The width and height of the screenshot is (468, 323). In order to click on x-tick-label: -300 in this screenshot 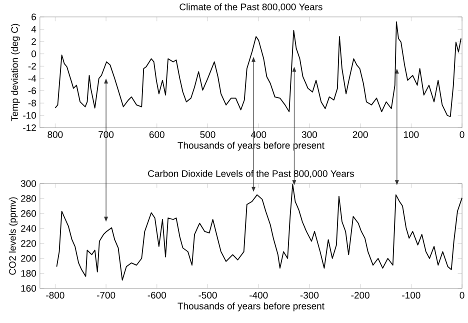, I will do `click(309, 295)`.